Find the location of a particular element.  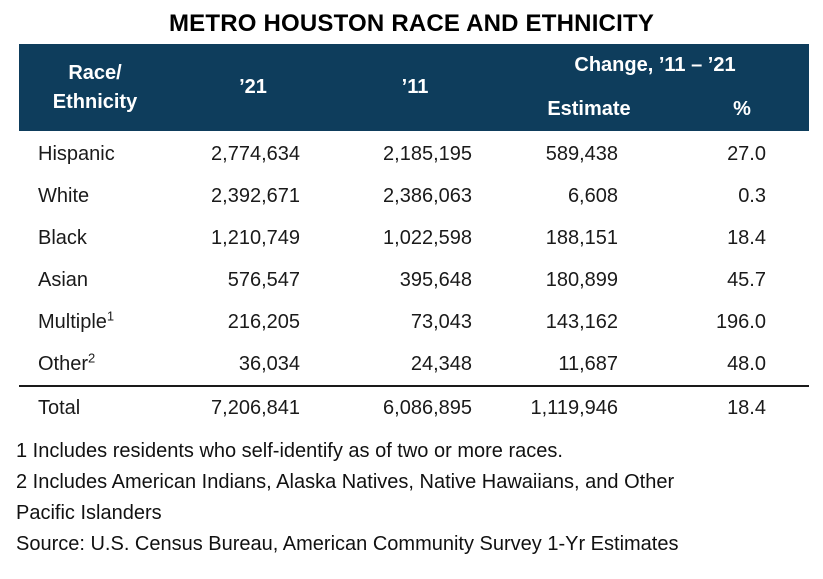

header-year-2021: ’21 is located at coordinates (253, 87).